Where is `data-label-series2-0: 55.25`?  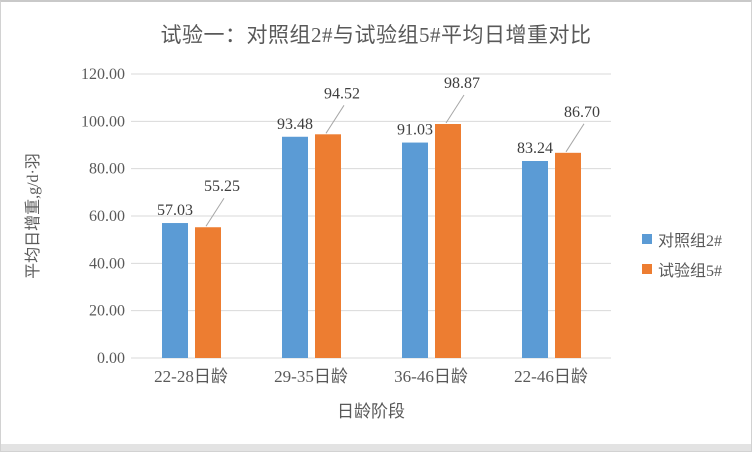 data-label-series2-0: 55.25 is located at coordinates (222, 186).